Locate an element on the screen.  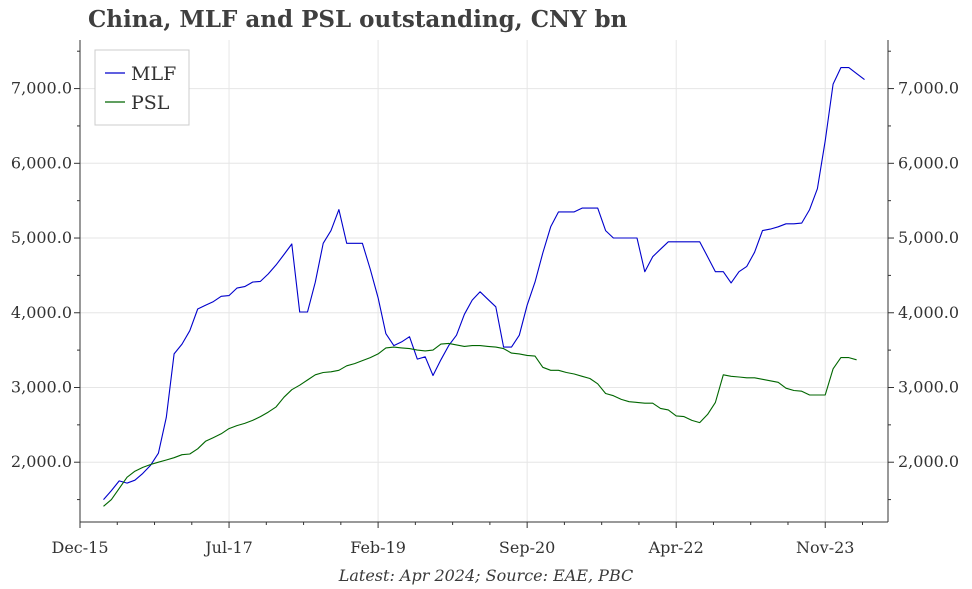
chart-title: China, MLF and PSL outstanding, CNY bn is located at coordinates (358, 19).